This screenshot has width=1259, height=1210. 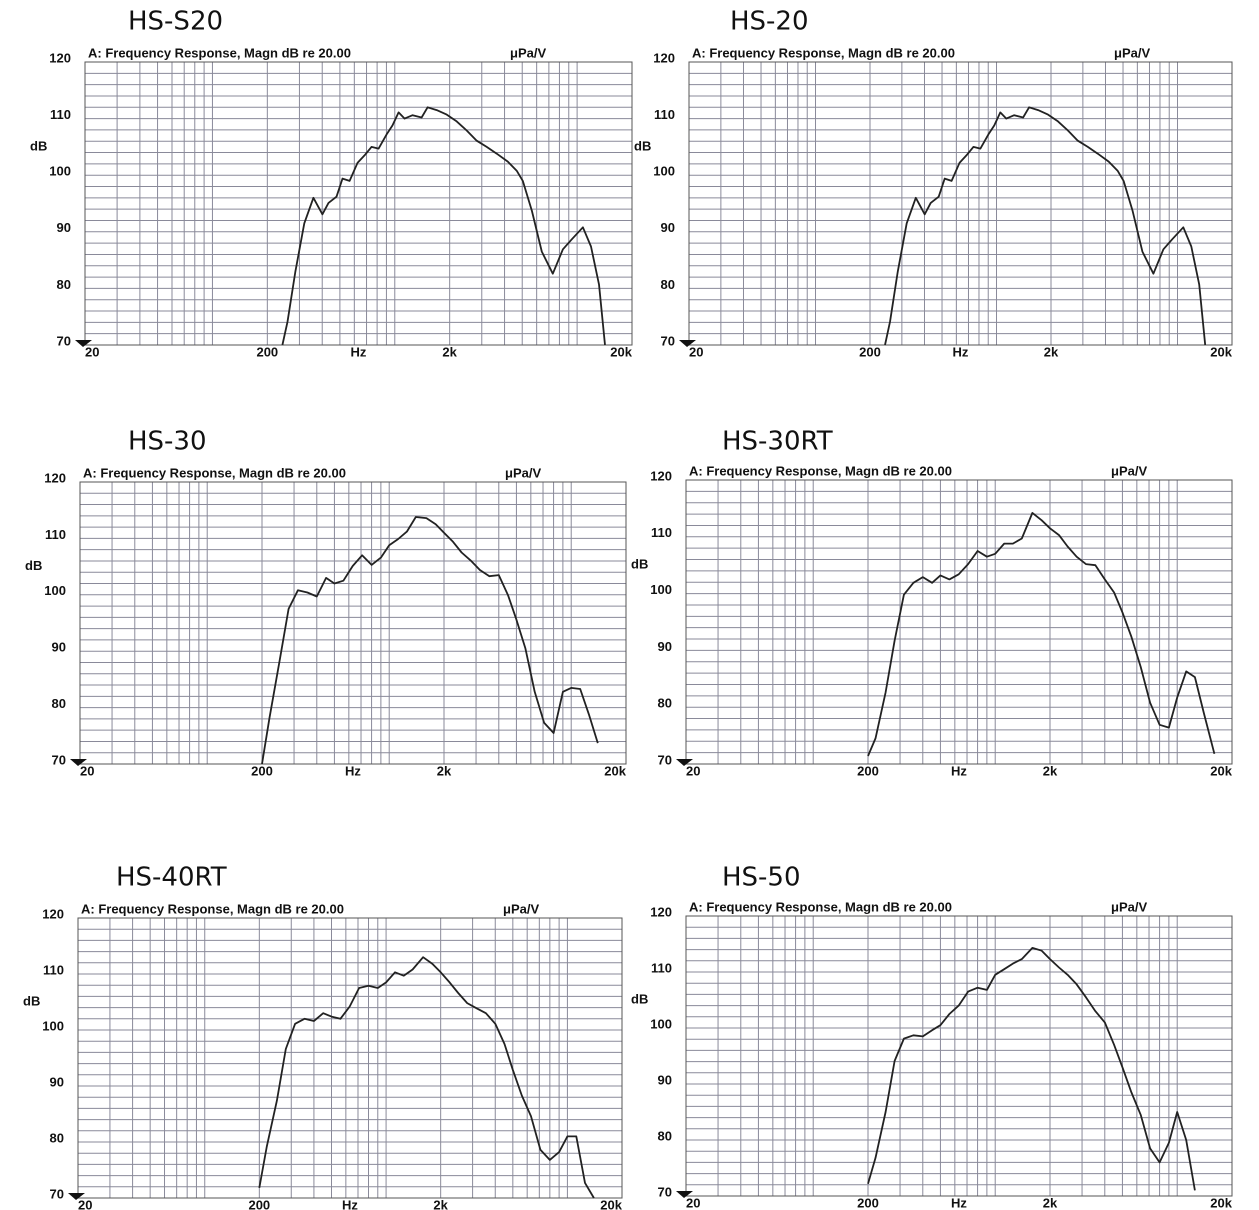 What do you see at coordinates (175, 22) in the screenshot?
I see `chart-title: HS-S20` at bounding box center [175, 22].